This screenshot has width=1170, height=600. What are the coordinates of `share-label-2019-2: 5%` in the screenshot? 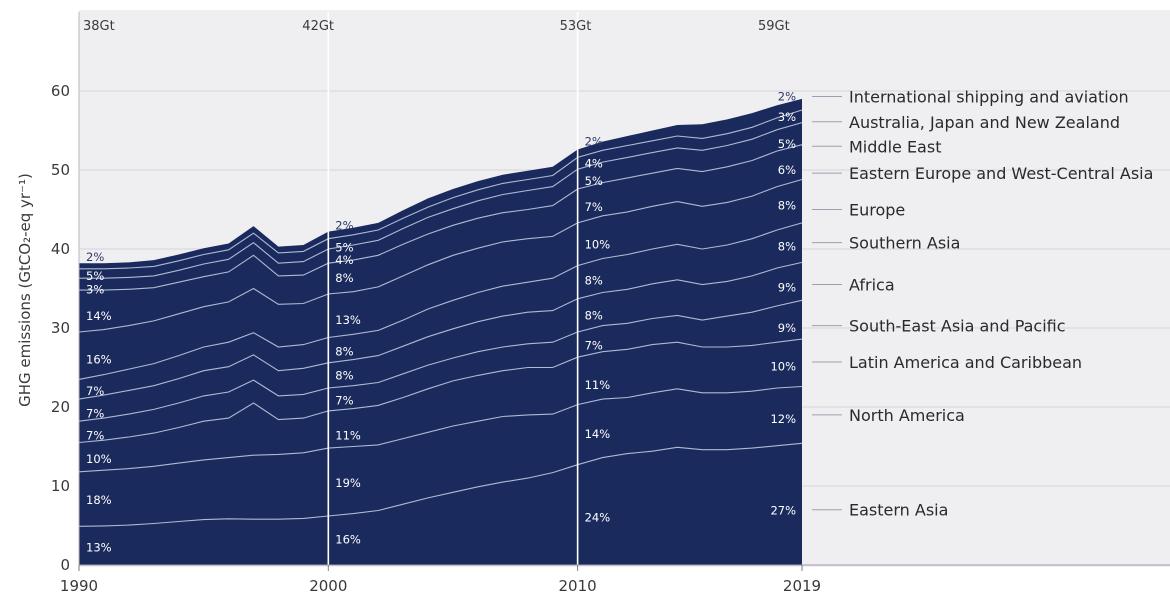 It's located at (787, 144).